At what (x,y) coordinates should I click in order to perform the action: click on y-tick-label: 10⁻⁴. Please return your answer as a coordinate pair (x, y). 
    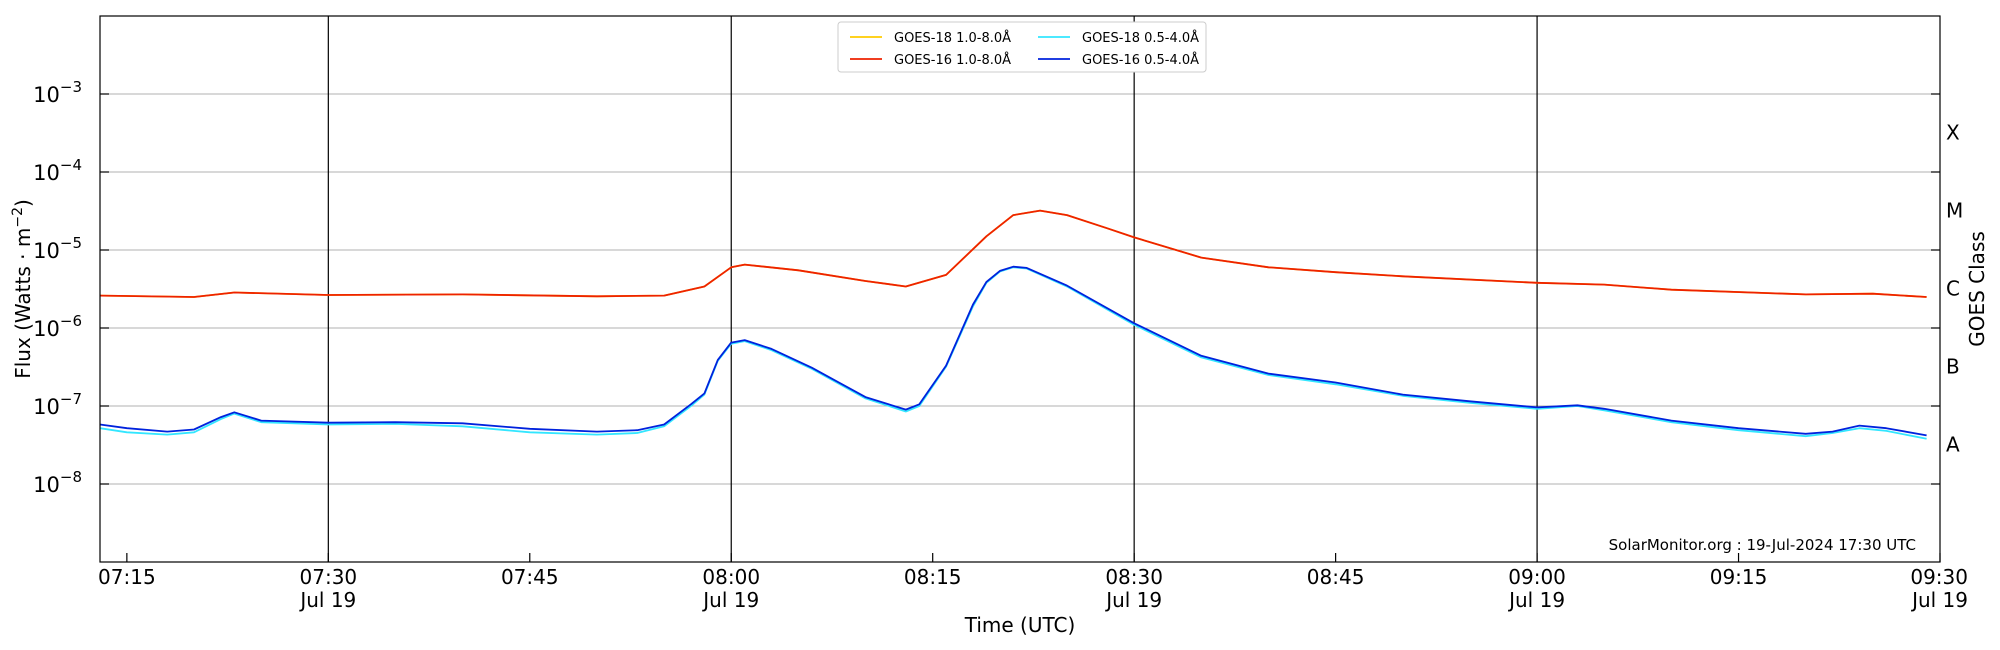
    Looking at the image, I should click on (57, 170).